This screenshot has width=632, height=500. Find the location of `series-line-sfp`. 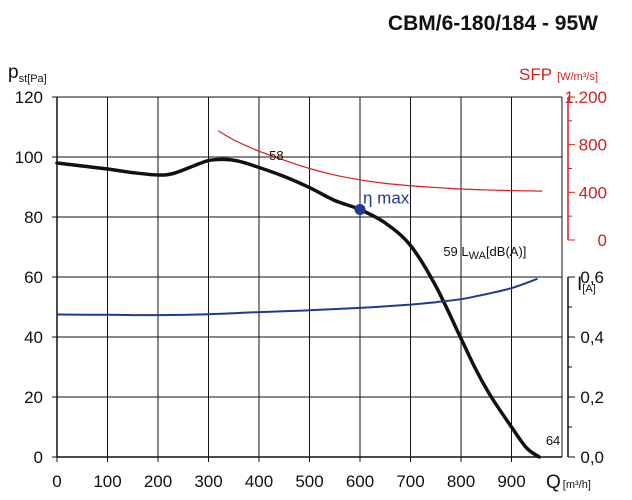

series-line-sfp is located at coordinates (380, 161).